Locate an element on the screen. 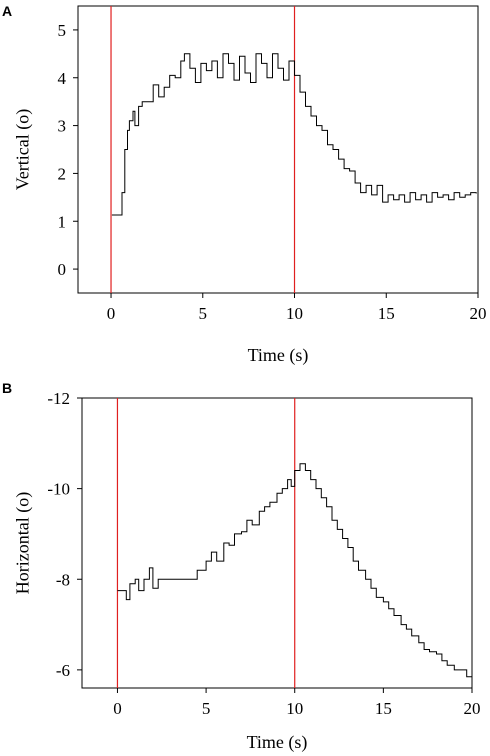 Image resolution: width=490 pixels, height=756 pixels. y-tick-label: 2 is located at coordinates (62, 173).